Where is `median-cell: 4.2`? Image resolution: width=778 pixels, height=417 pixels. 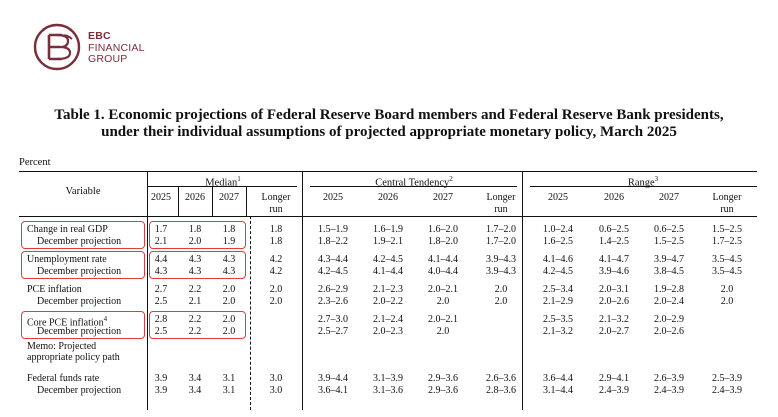
median-cell: 4.2 is located at coordinates (276, 271).